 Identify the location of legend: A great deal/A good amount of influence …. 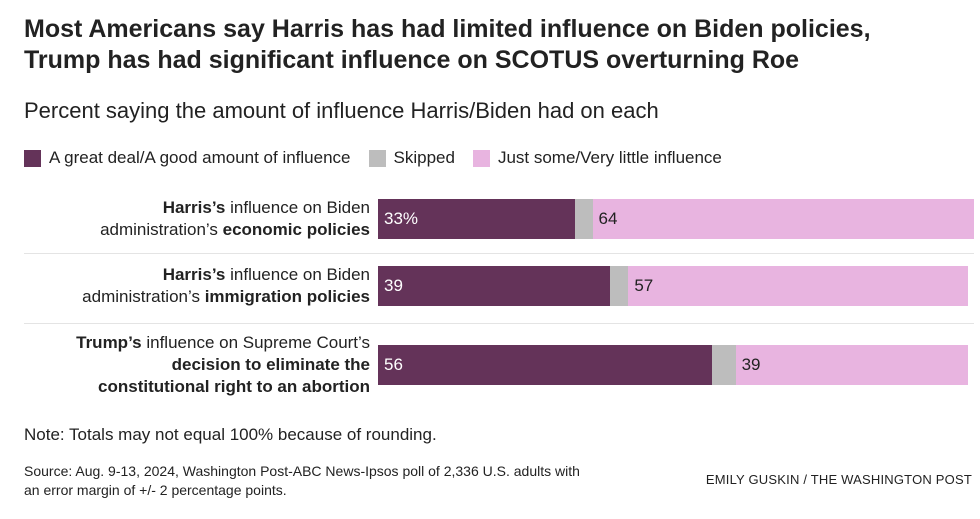
(382, 158).